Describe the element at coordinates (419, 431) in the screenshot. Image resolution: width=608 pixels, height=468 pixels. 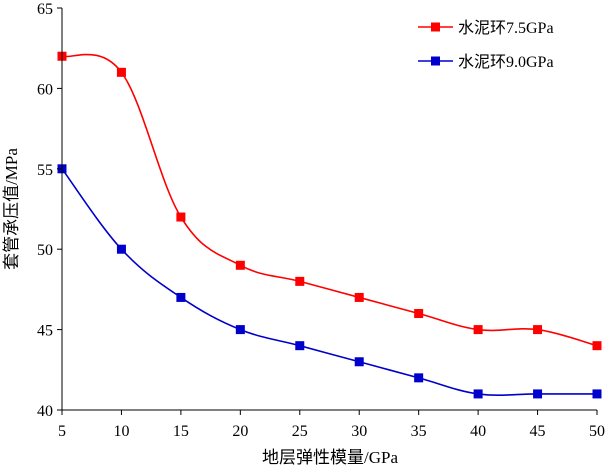
I see `x-tick-label: 35` at that location.